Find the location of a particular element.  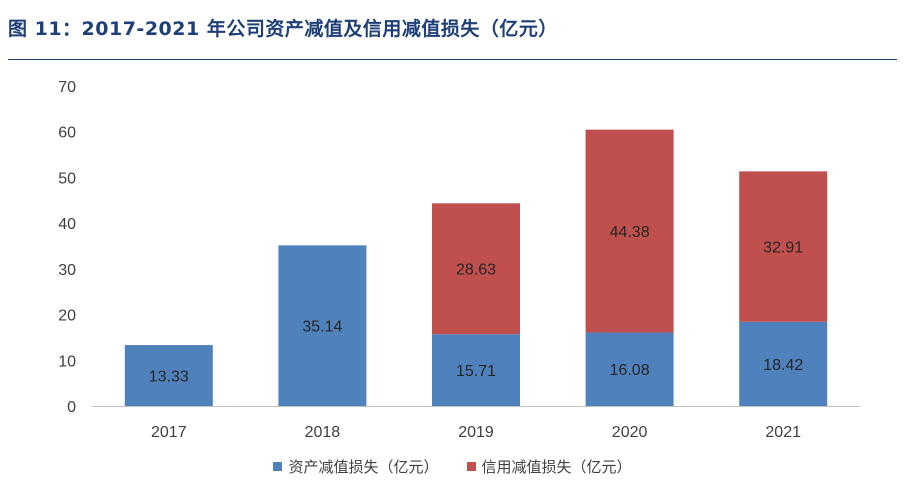

data-label: 15.71 is located at coordinates (476, 371).